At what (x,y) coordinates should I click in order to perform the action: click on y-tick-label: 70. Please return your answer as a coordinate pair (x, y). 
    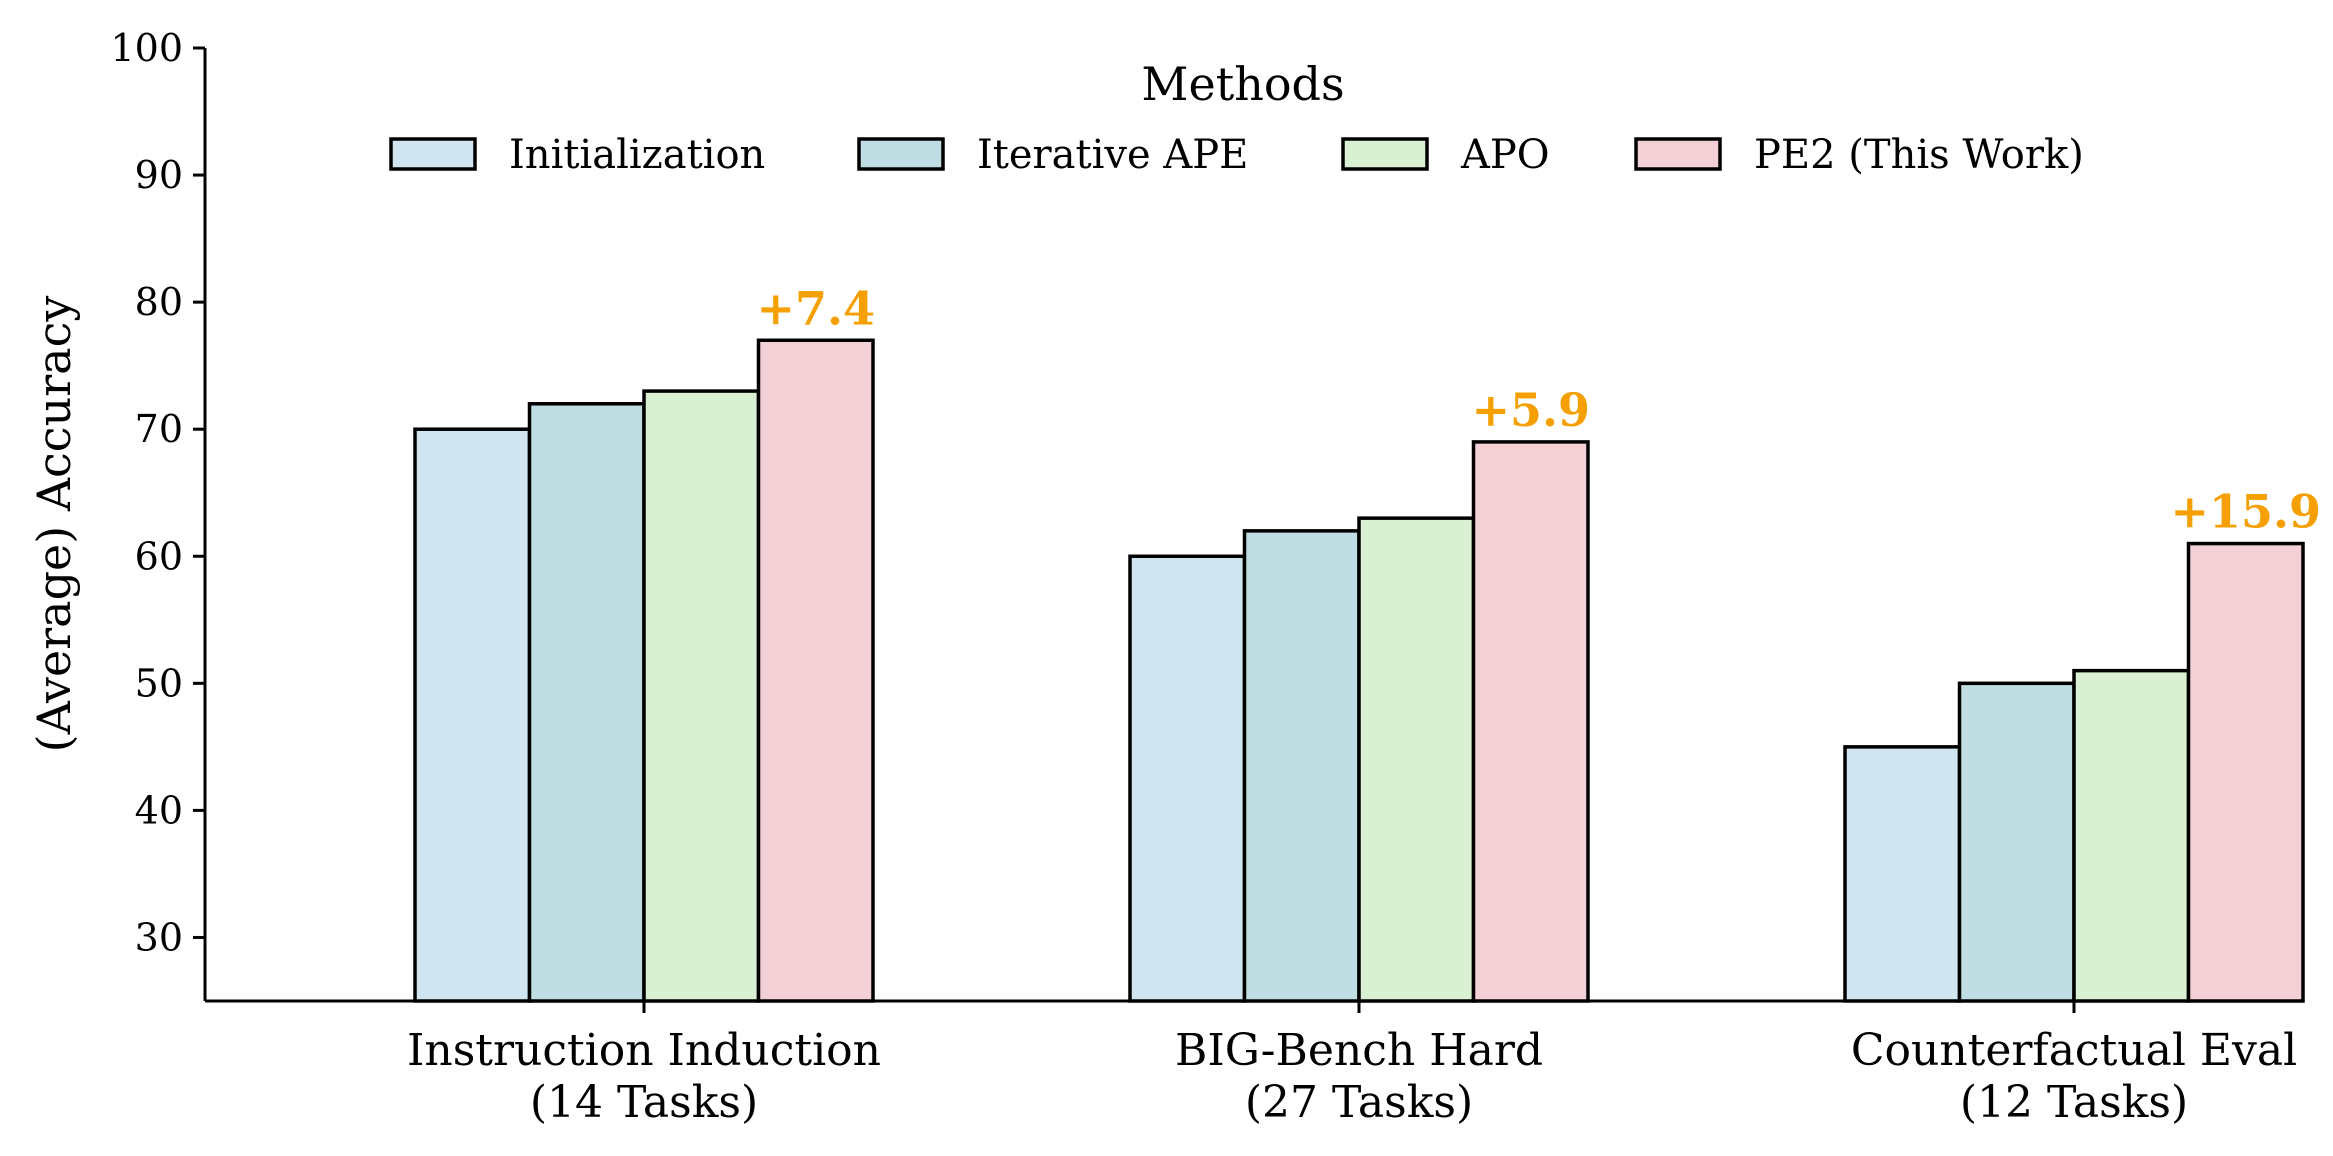
    Looking at the image, I should click on (159, 429).